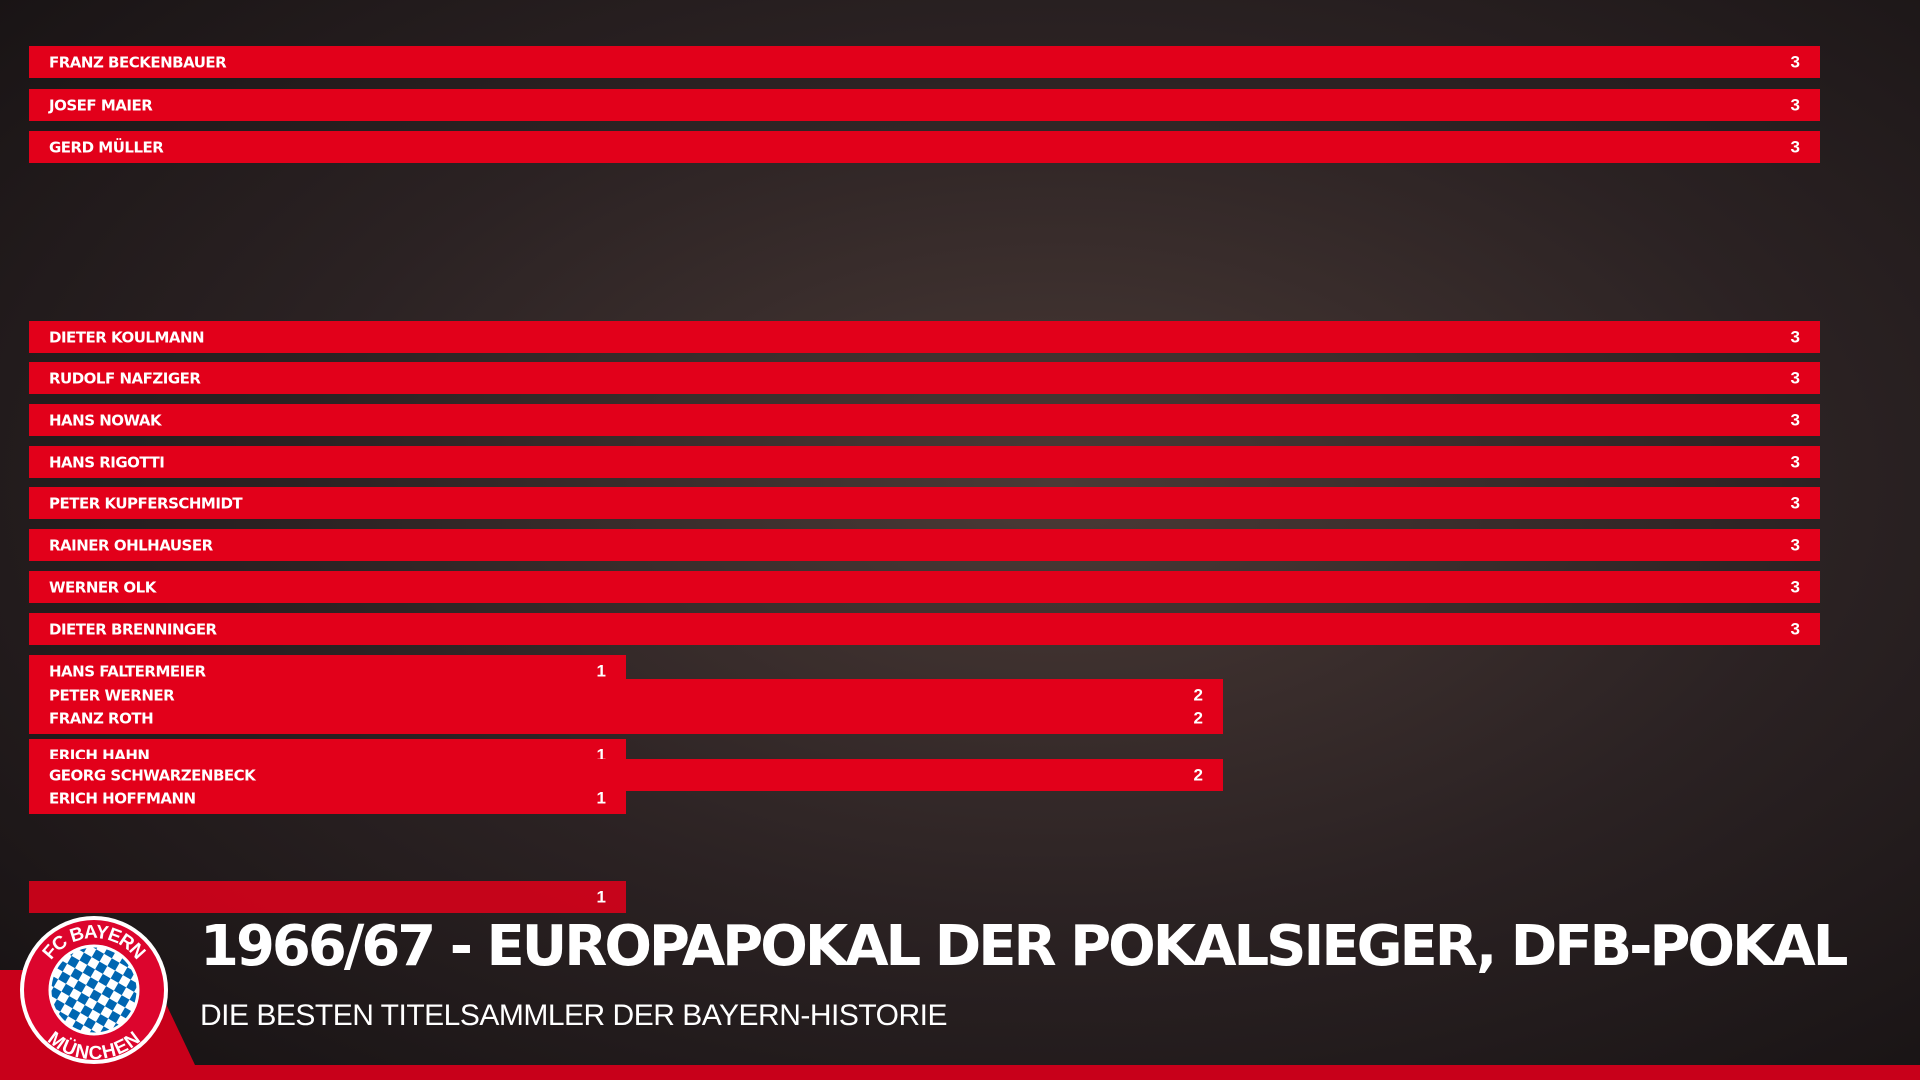 The height and width of the screenshot is (1080, 1920). I want to click on bar-label: WERNER OLK, so click(103, 588).